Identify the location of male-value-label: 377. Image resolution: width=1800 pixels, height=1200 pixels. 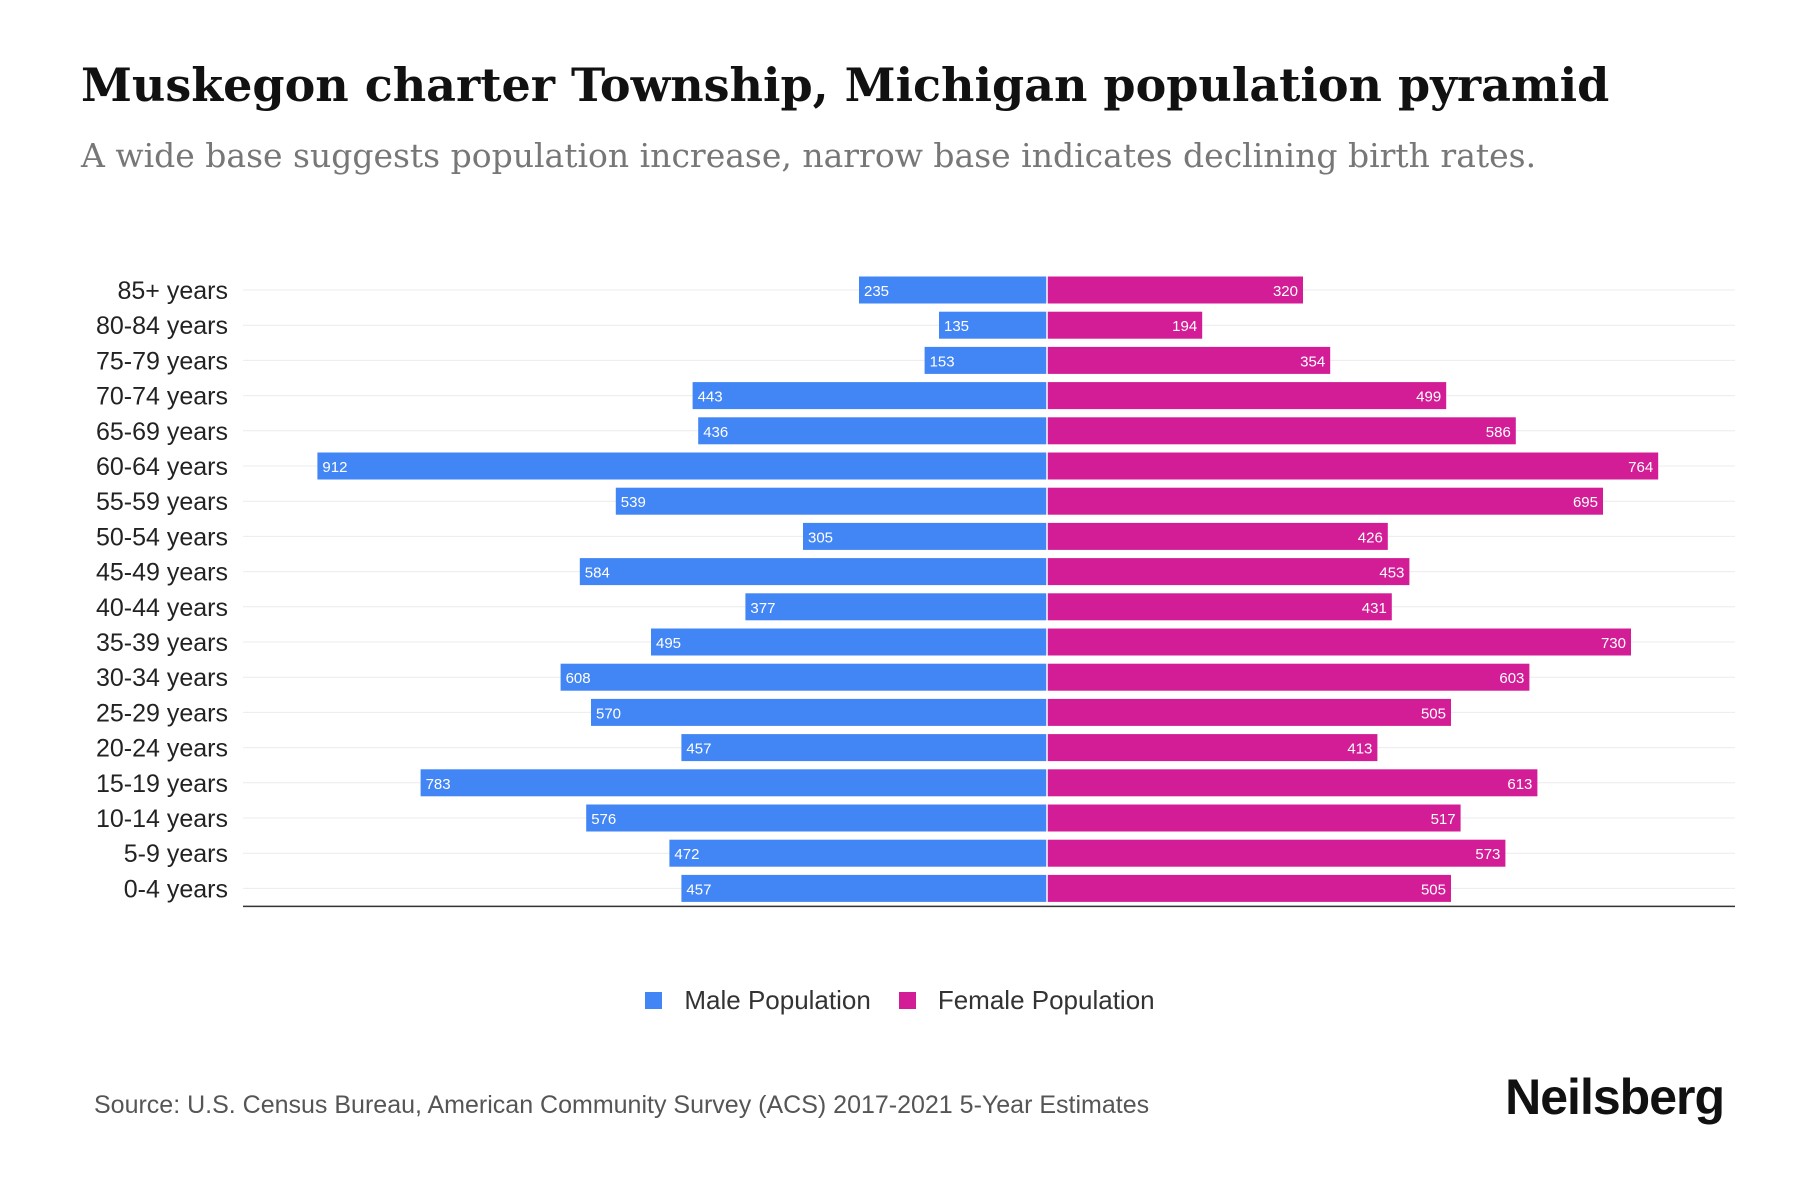
(762, 608).